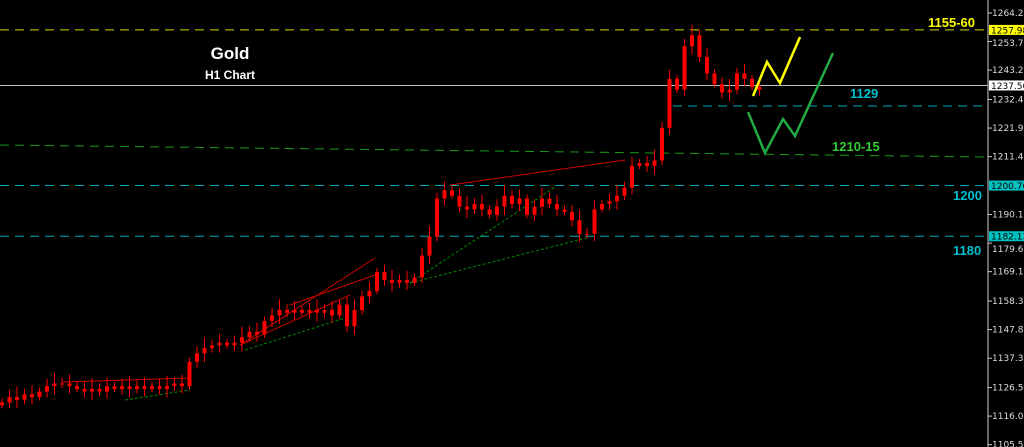 This screenshot has height=447, width=1024. What do you see at coordinates (1008, 216) in the screenshot?
I see `price-axis-label: 1190.10` at bounding box center [1008, 216].